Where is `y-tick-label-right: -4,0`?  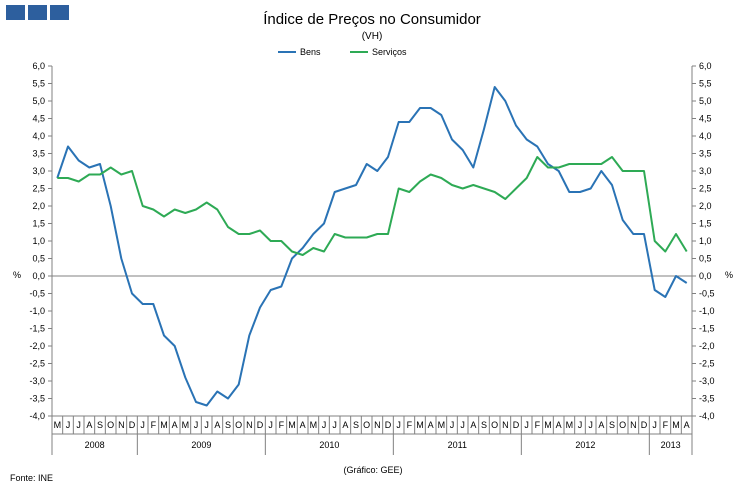 y-tick-label-right: -4,0 is located at coordinates (707, 416).